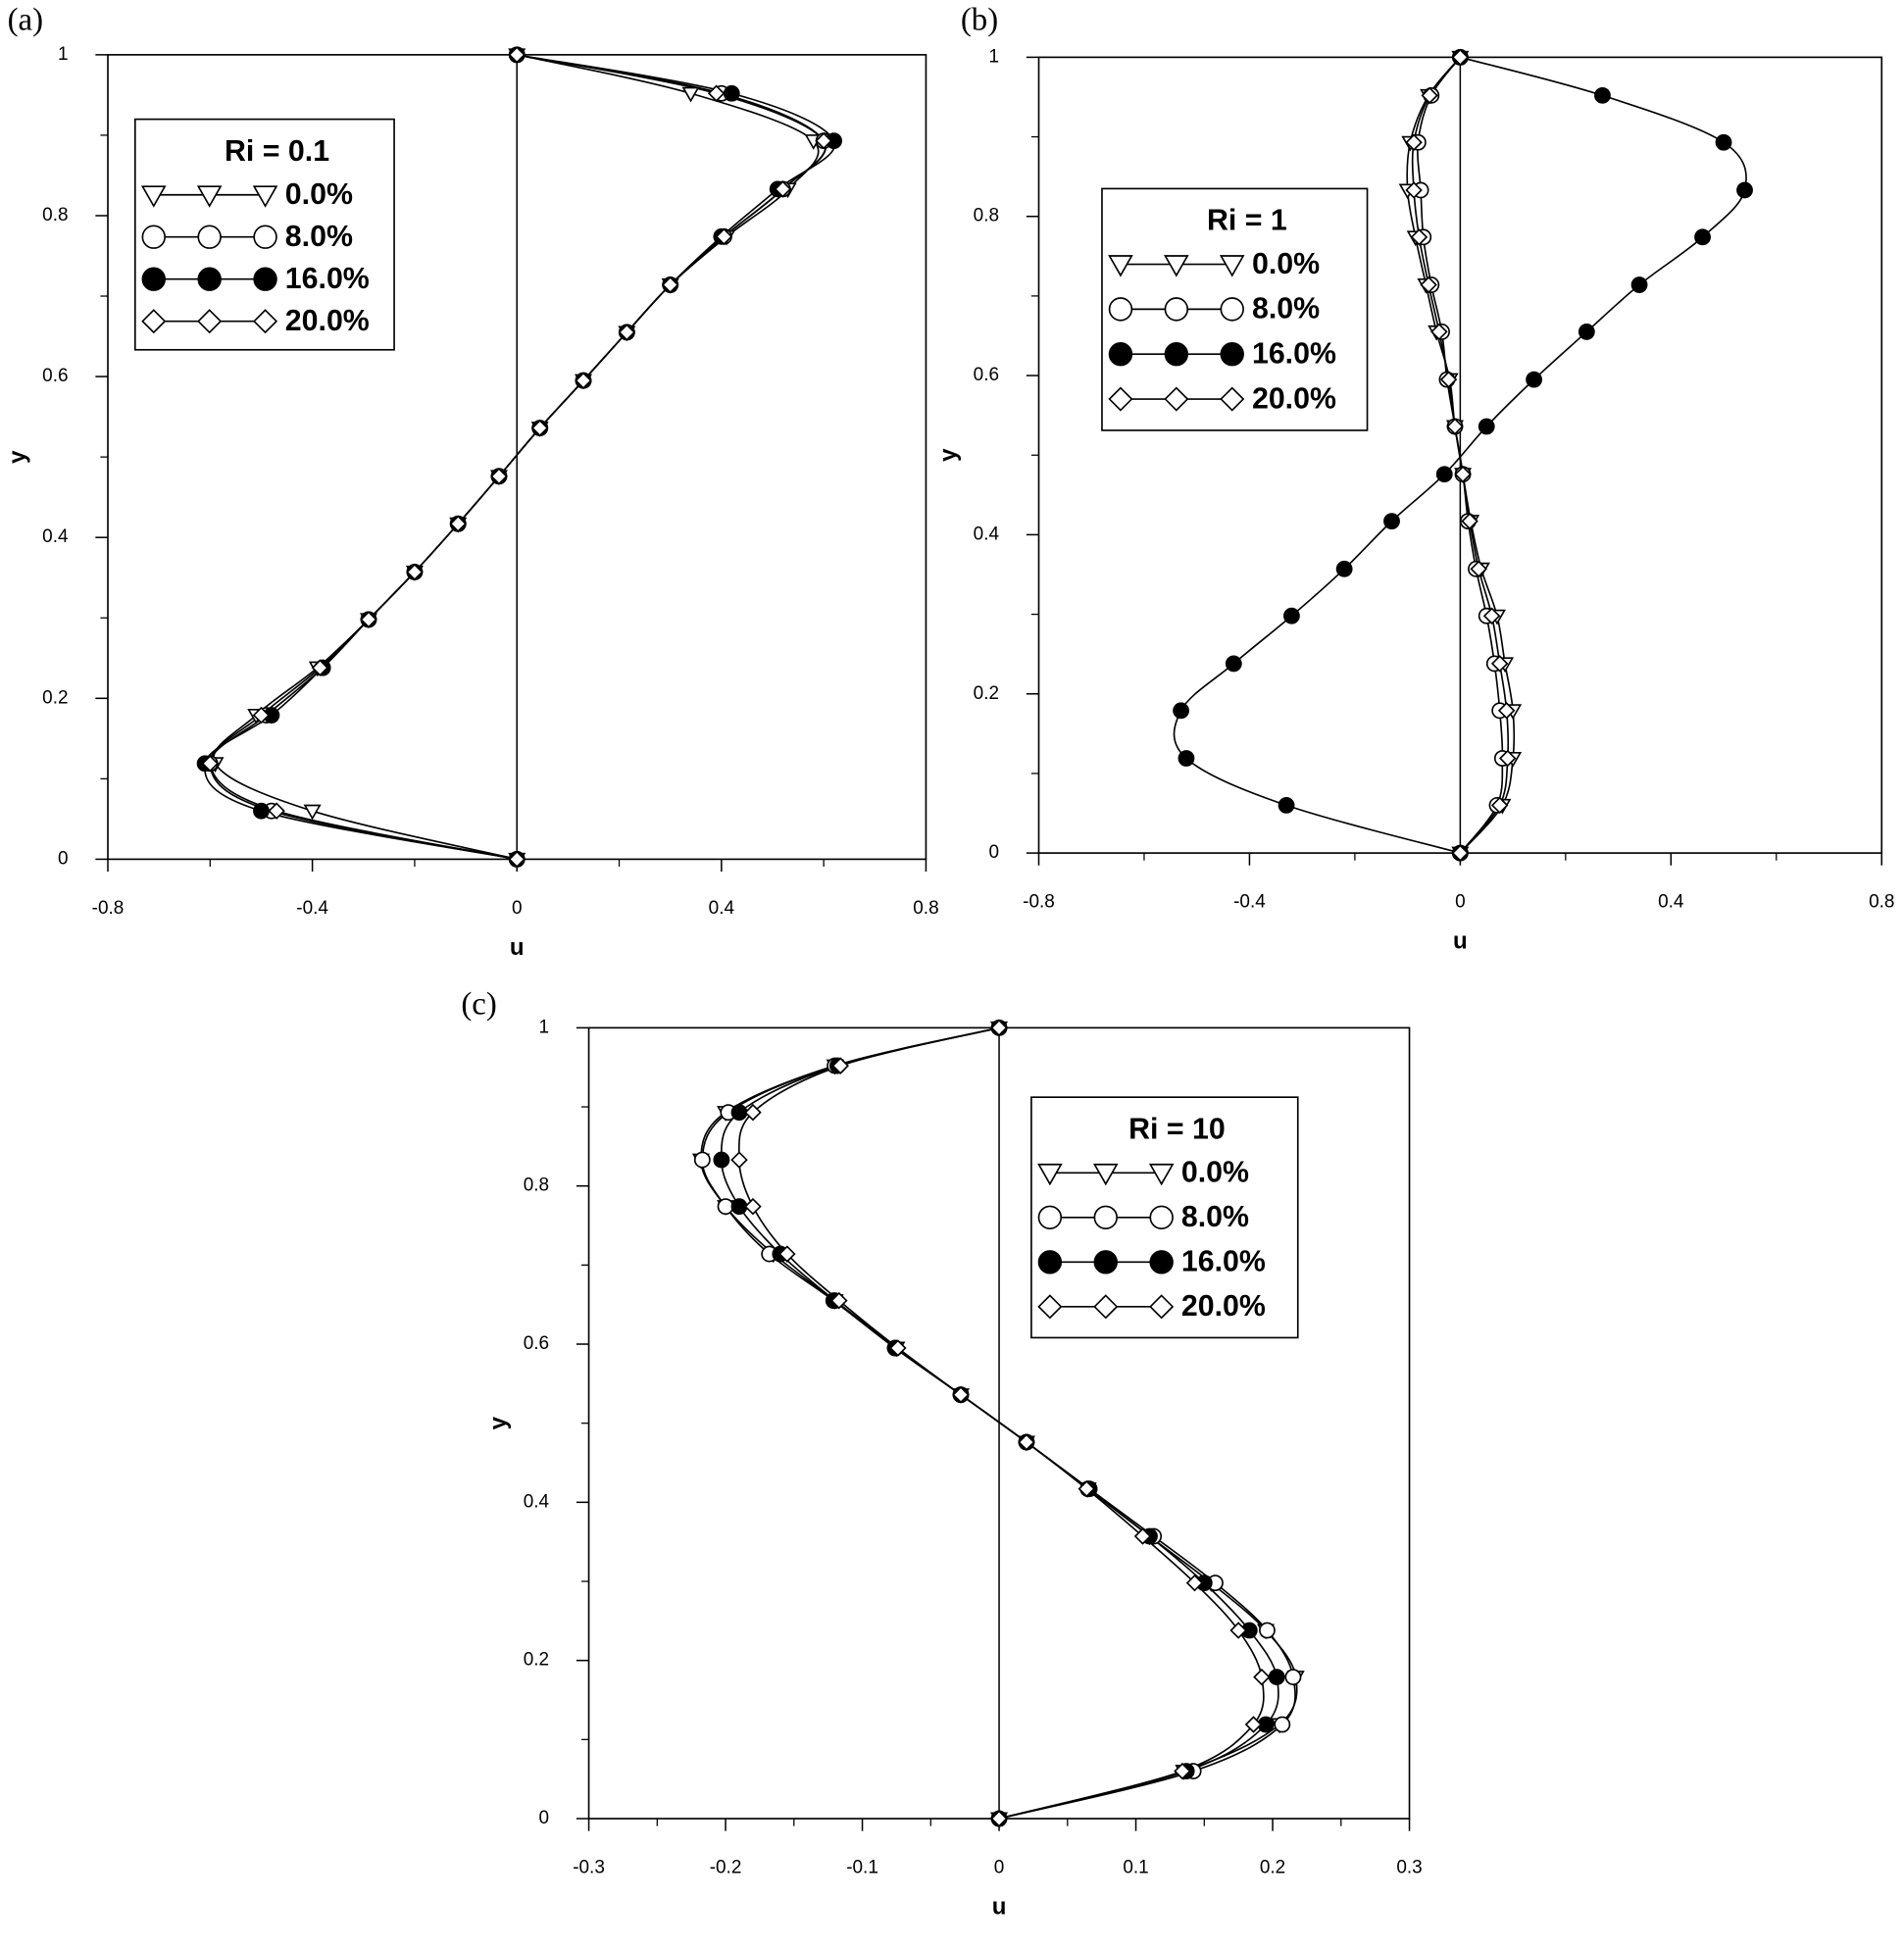  I want to click on y-axis-label: y, so click(17, 457).